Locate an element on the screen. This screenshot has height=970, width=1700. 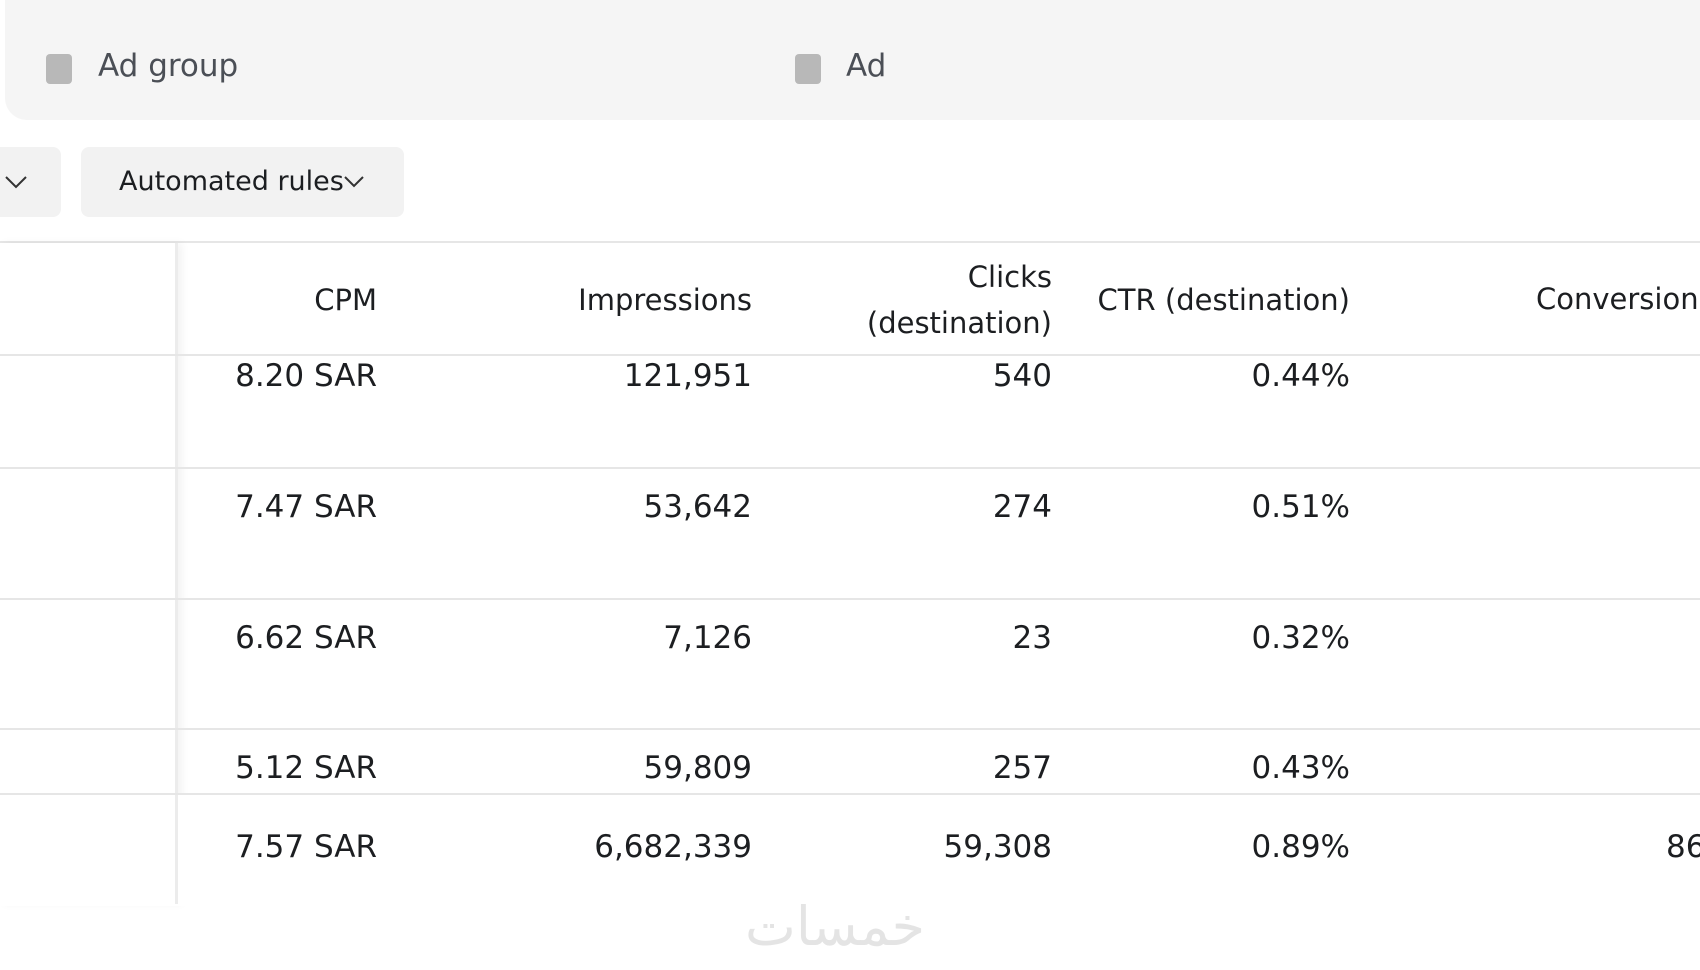
total-cell: 7.57 SAR is located at coordinates (306, 847).